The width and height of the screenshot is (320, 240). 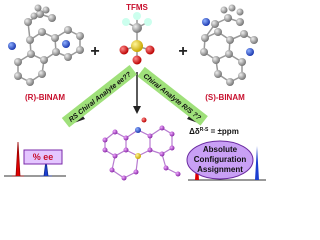 I want to click on ee-spectrum: % ee, so click(x=35, y=159).